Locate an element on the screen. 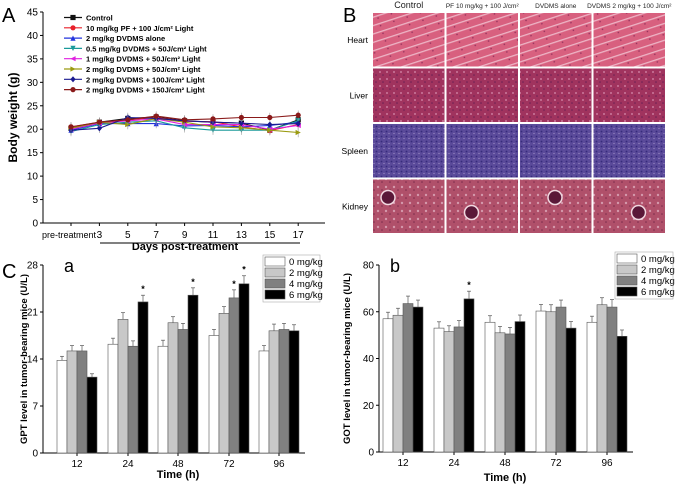 Image resolution: width=679 pixels, height=485 pixels. y-axis-label: GOT level in tumor-bearing mice (U/L) is located at coordinates (347, 358).